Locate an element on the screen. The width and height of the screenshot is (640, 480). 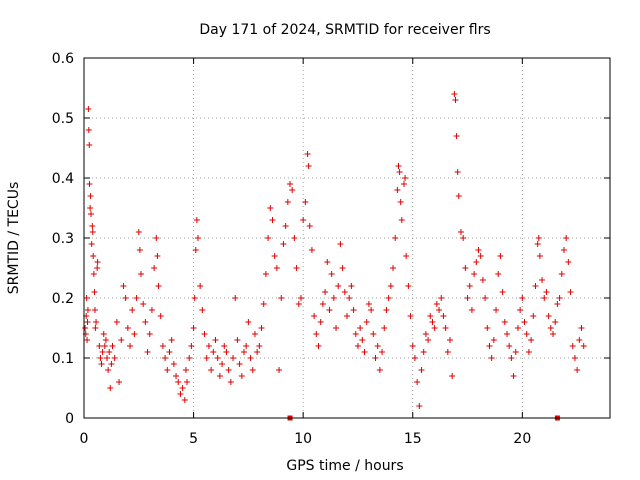
x-tick-label: 20 is located at coordinates (522, 439).